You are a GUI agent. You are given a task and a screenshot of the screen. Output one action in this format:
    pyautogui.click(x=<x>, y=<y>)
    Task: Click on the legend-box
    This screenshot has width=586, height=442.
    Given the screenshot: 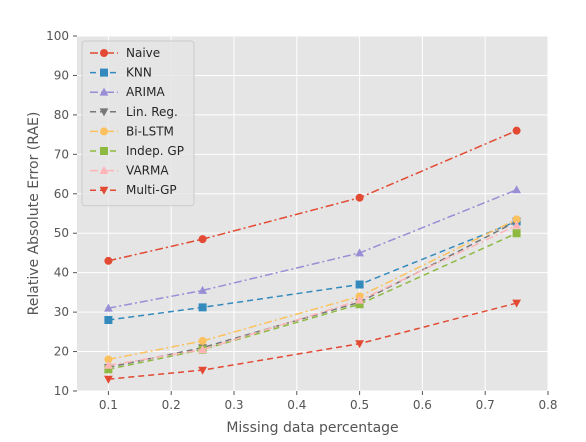 What is the action you would take?
    pyautogui.click(x=138, y=123)
    